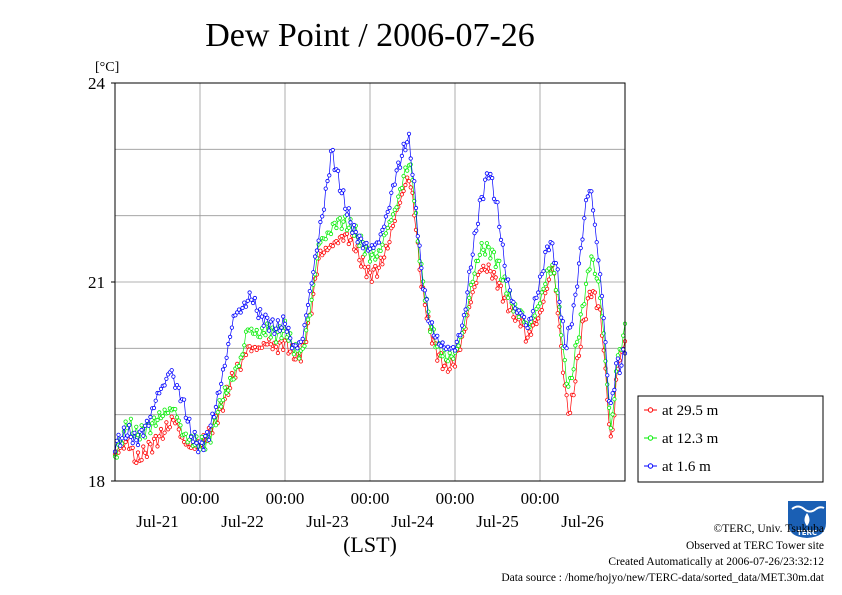 The height and width of the screenshot is (595, 842). I want to click on x-tick-time-label: 00:00, so click(455, 498).